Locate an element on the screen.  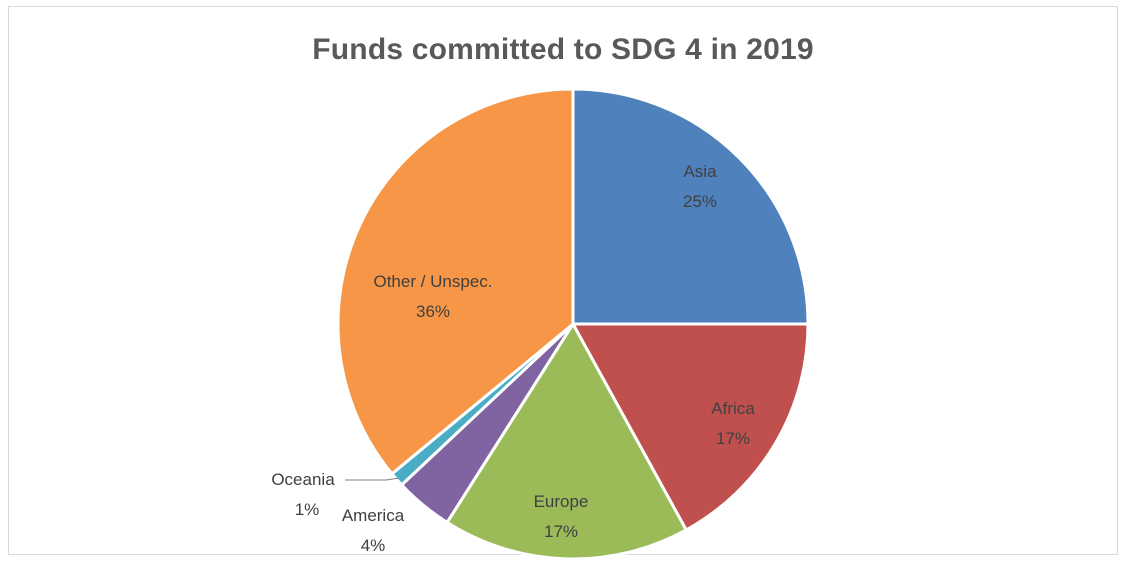
pie-slice-africa is located at coordinates (690, 427).